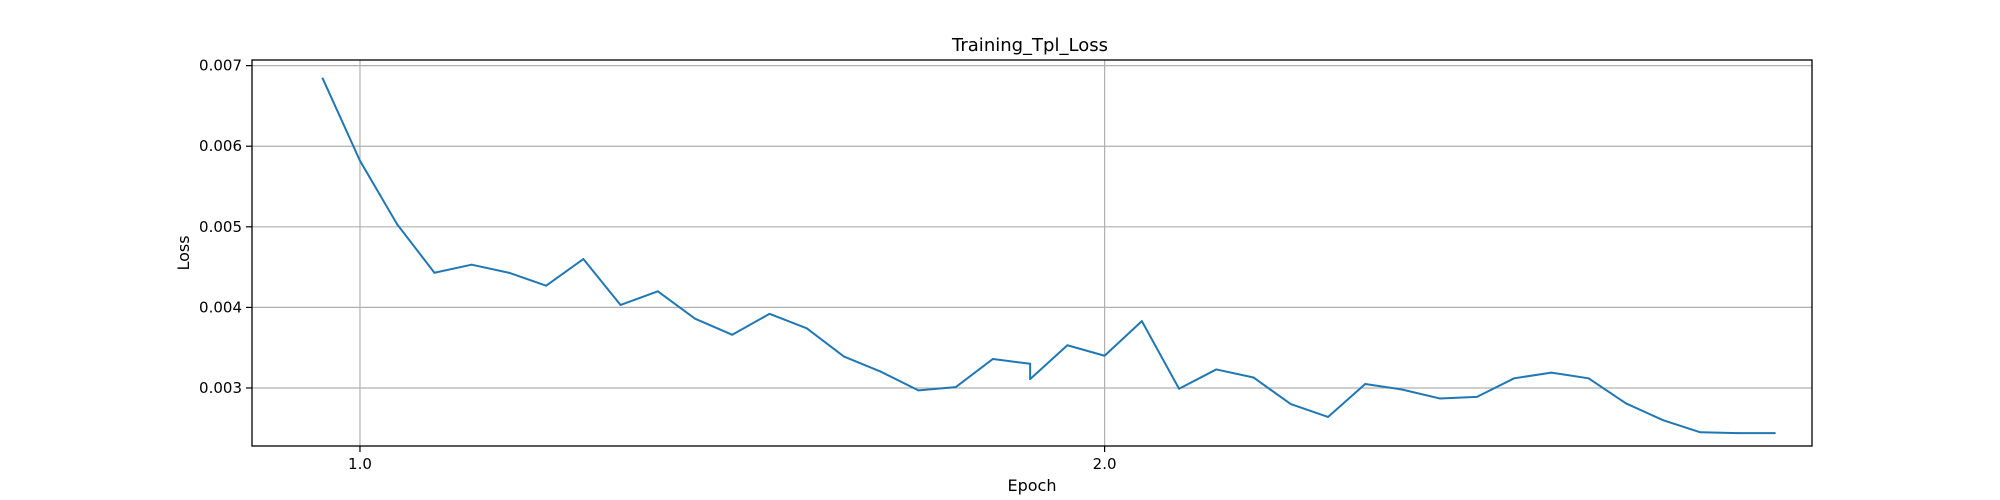 The width and height of the screenshot is (2000, 500). What do you see at coordinates (732, 459) in the screenshot?
I see `x-axis: 1.0 2.0` at bounding box center [732, 459].